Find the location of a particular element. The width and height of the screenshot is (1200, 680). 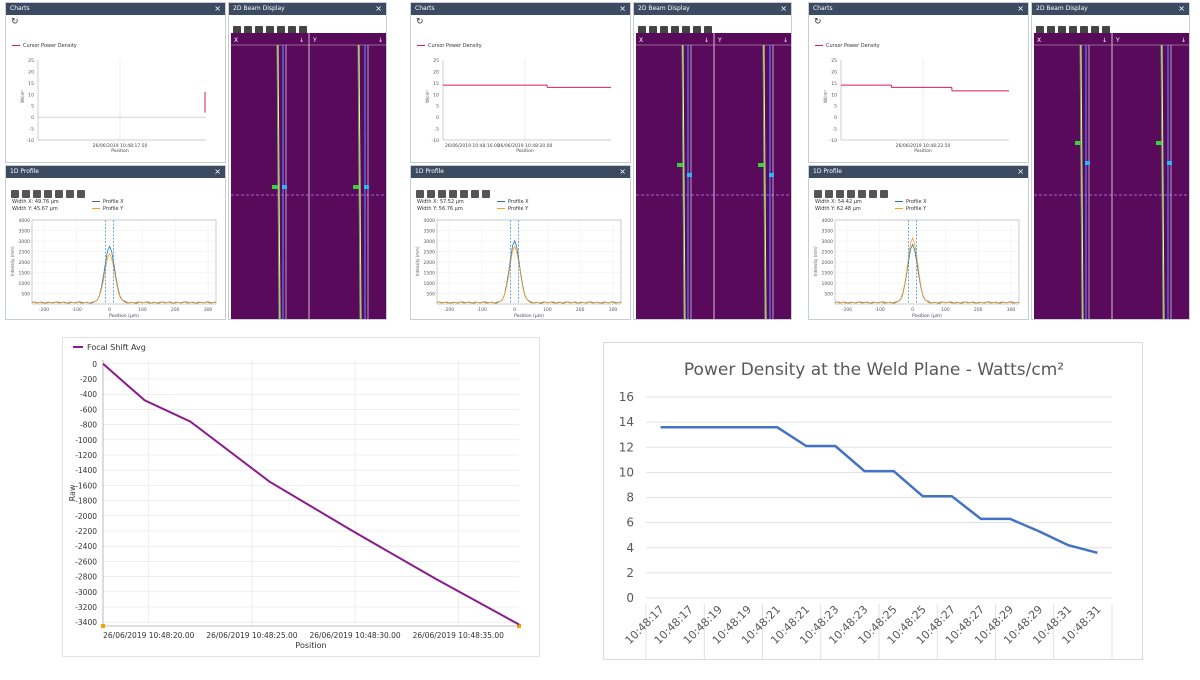

profile-x-line is located at coordinates (528, 271).